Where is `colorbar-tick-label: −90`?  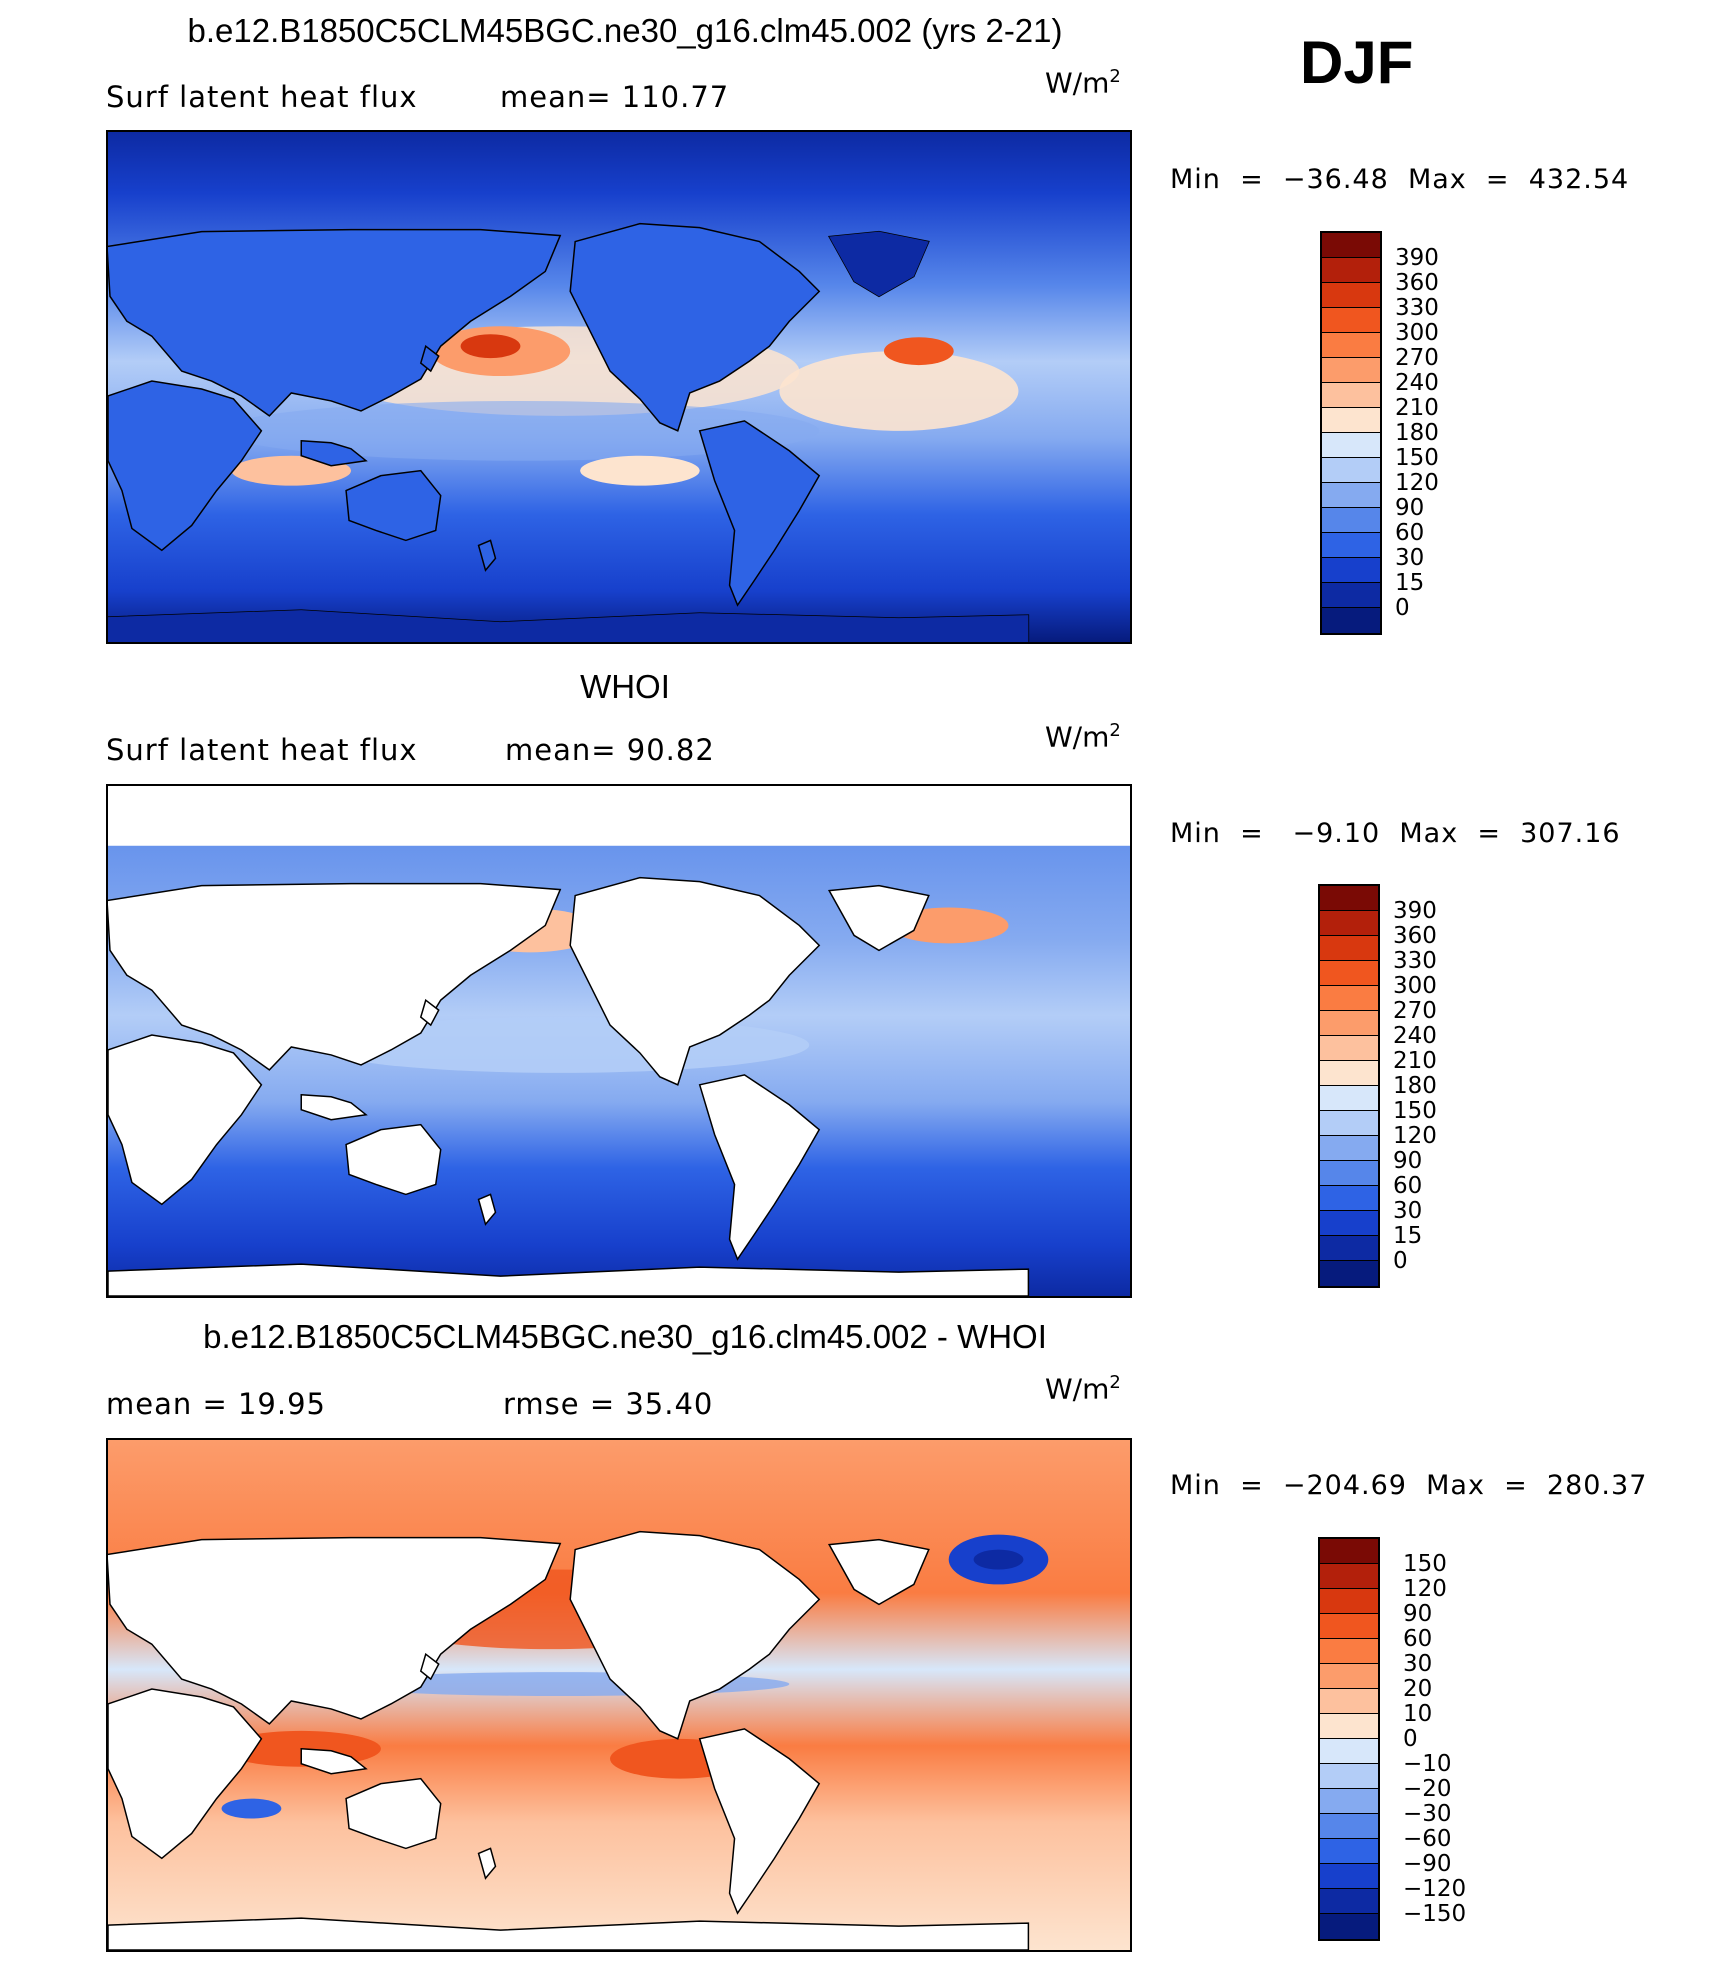
colorbar-tick-label: −90 is located at coordinates (1427, 1864).